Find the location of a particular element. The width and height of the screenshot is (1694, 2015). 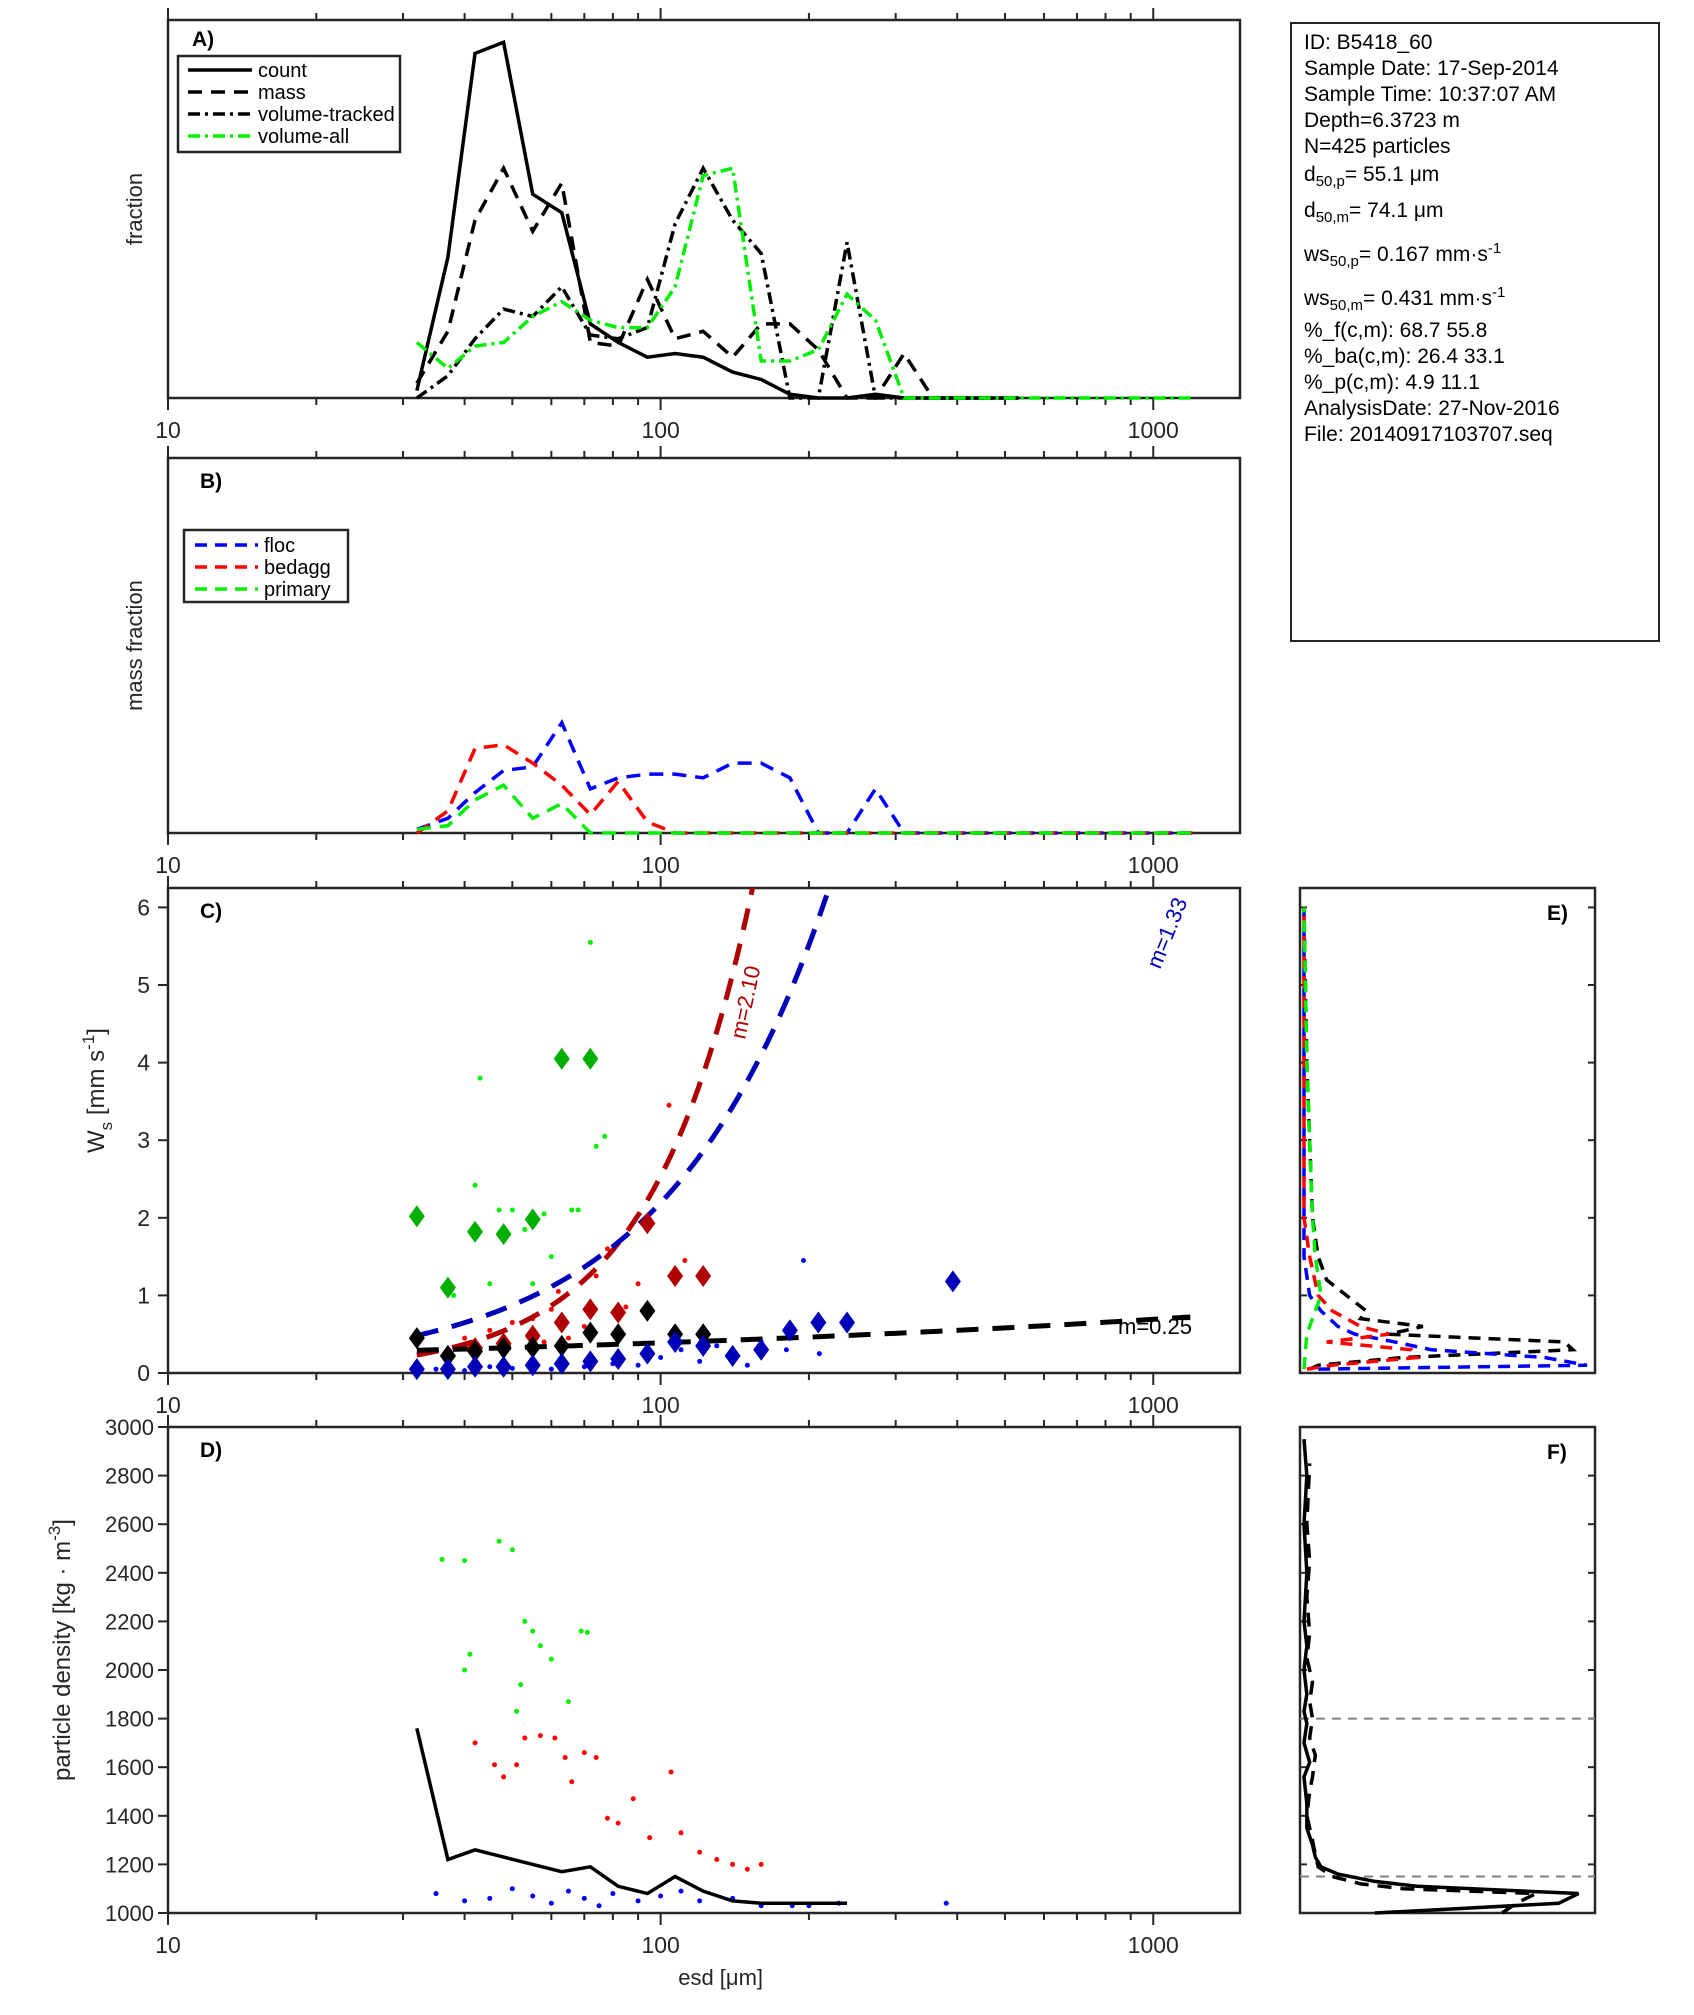

y-axis-label: fraction is located at coordinates (134, 209).